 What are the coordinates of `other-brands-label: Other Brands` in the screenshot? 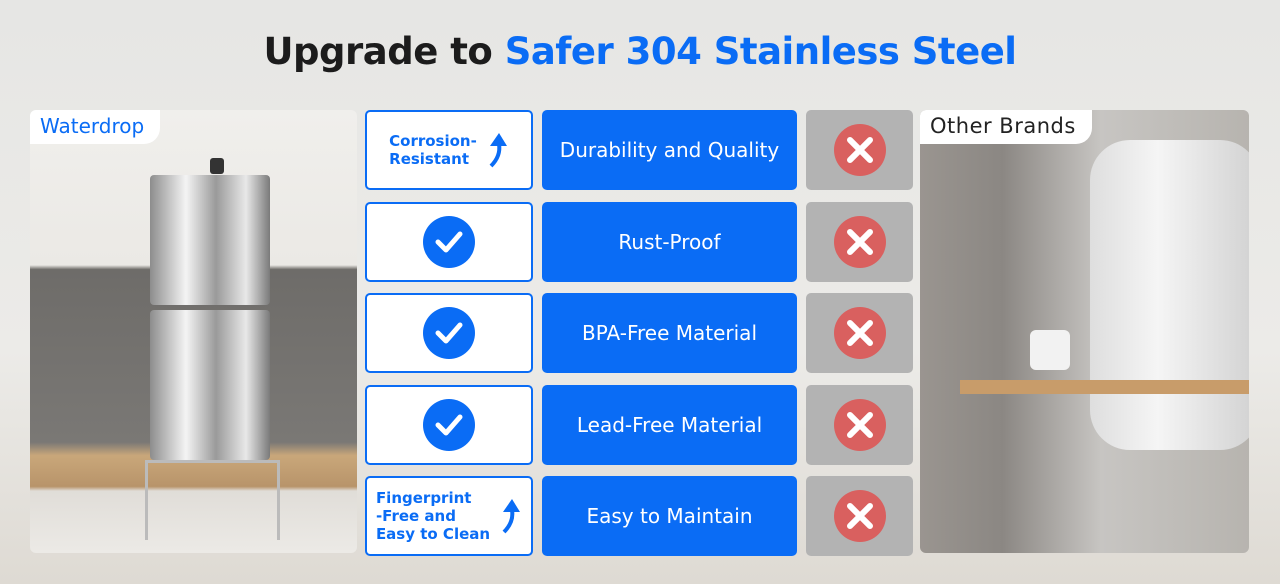 It's located at (1006, 127).